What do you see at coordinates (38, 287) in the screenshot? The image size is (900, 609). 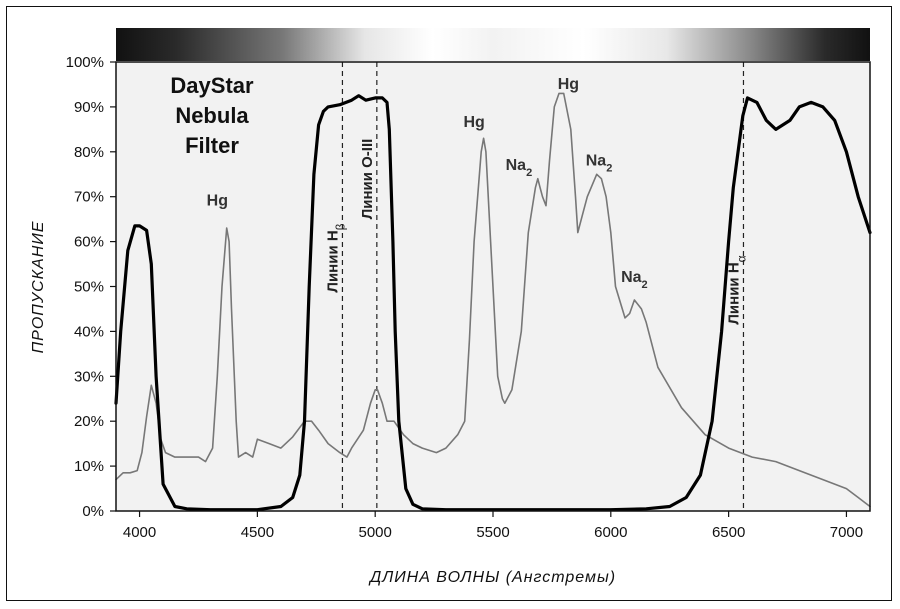 I see `y-axis-label: ПРОПУСКАНИЕ` at bounding box center [38, 287].